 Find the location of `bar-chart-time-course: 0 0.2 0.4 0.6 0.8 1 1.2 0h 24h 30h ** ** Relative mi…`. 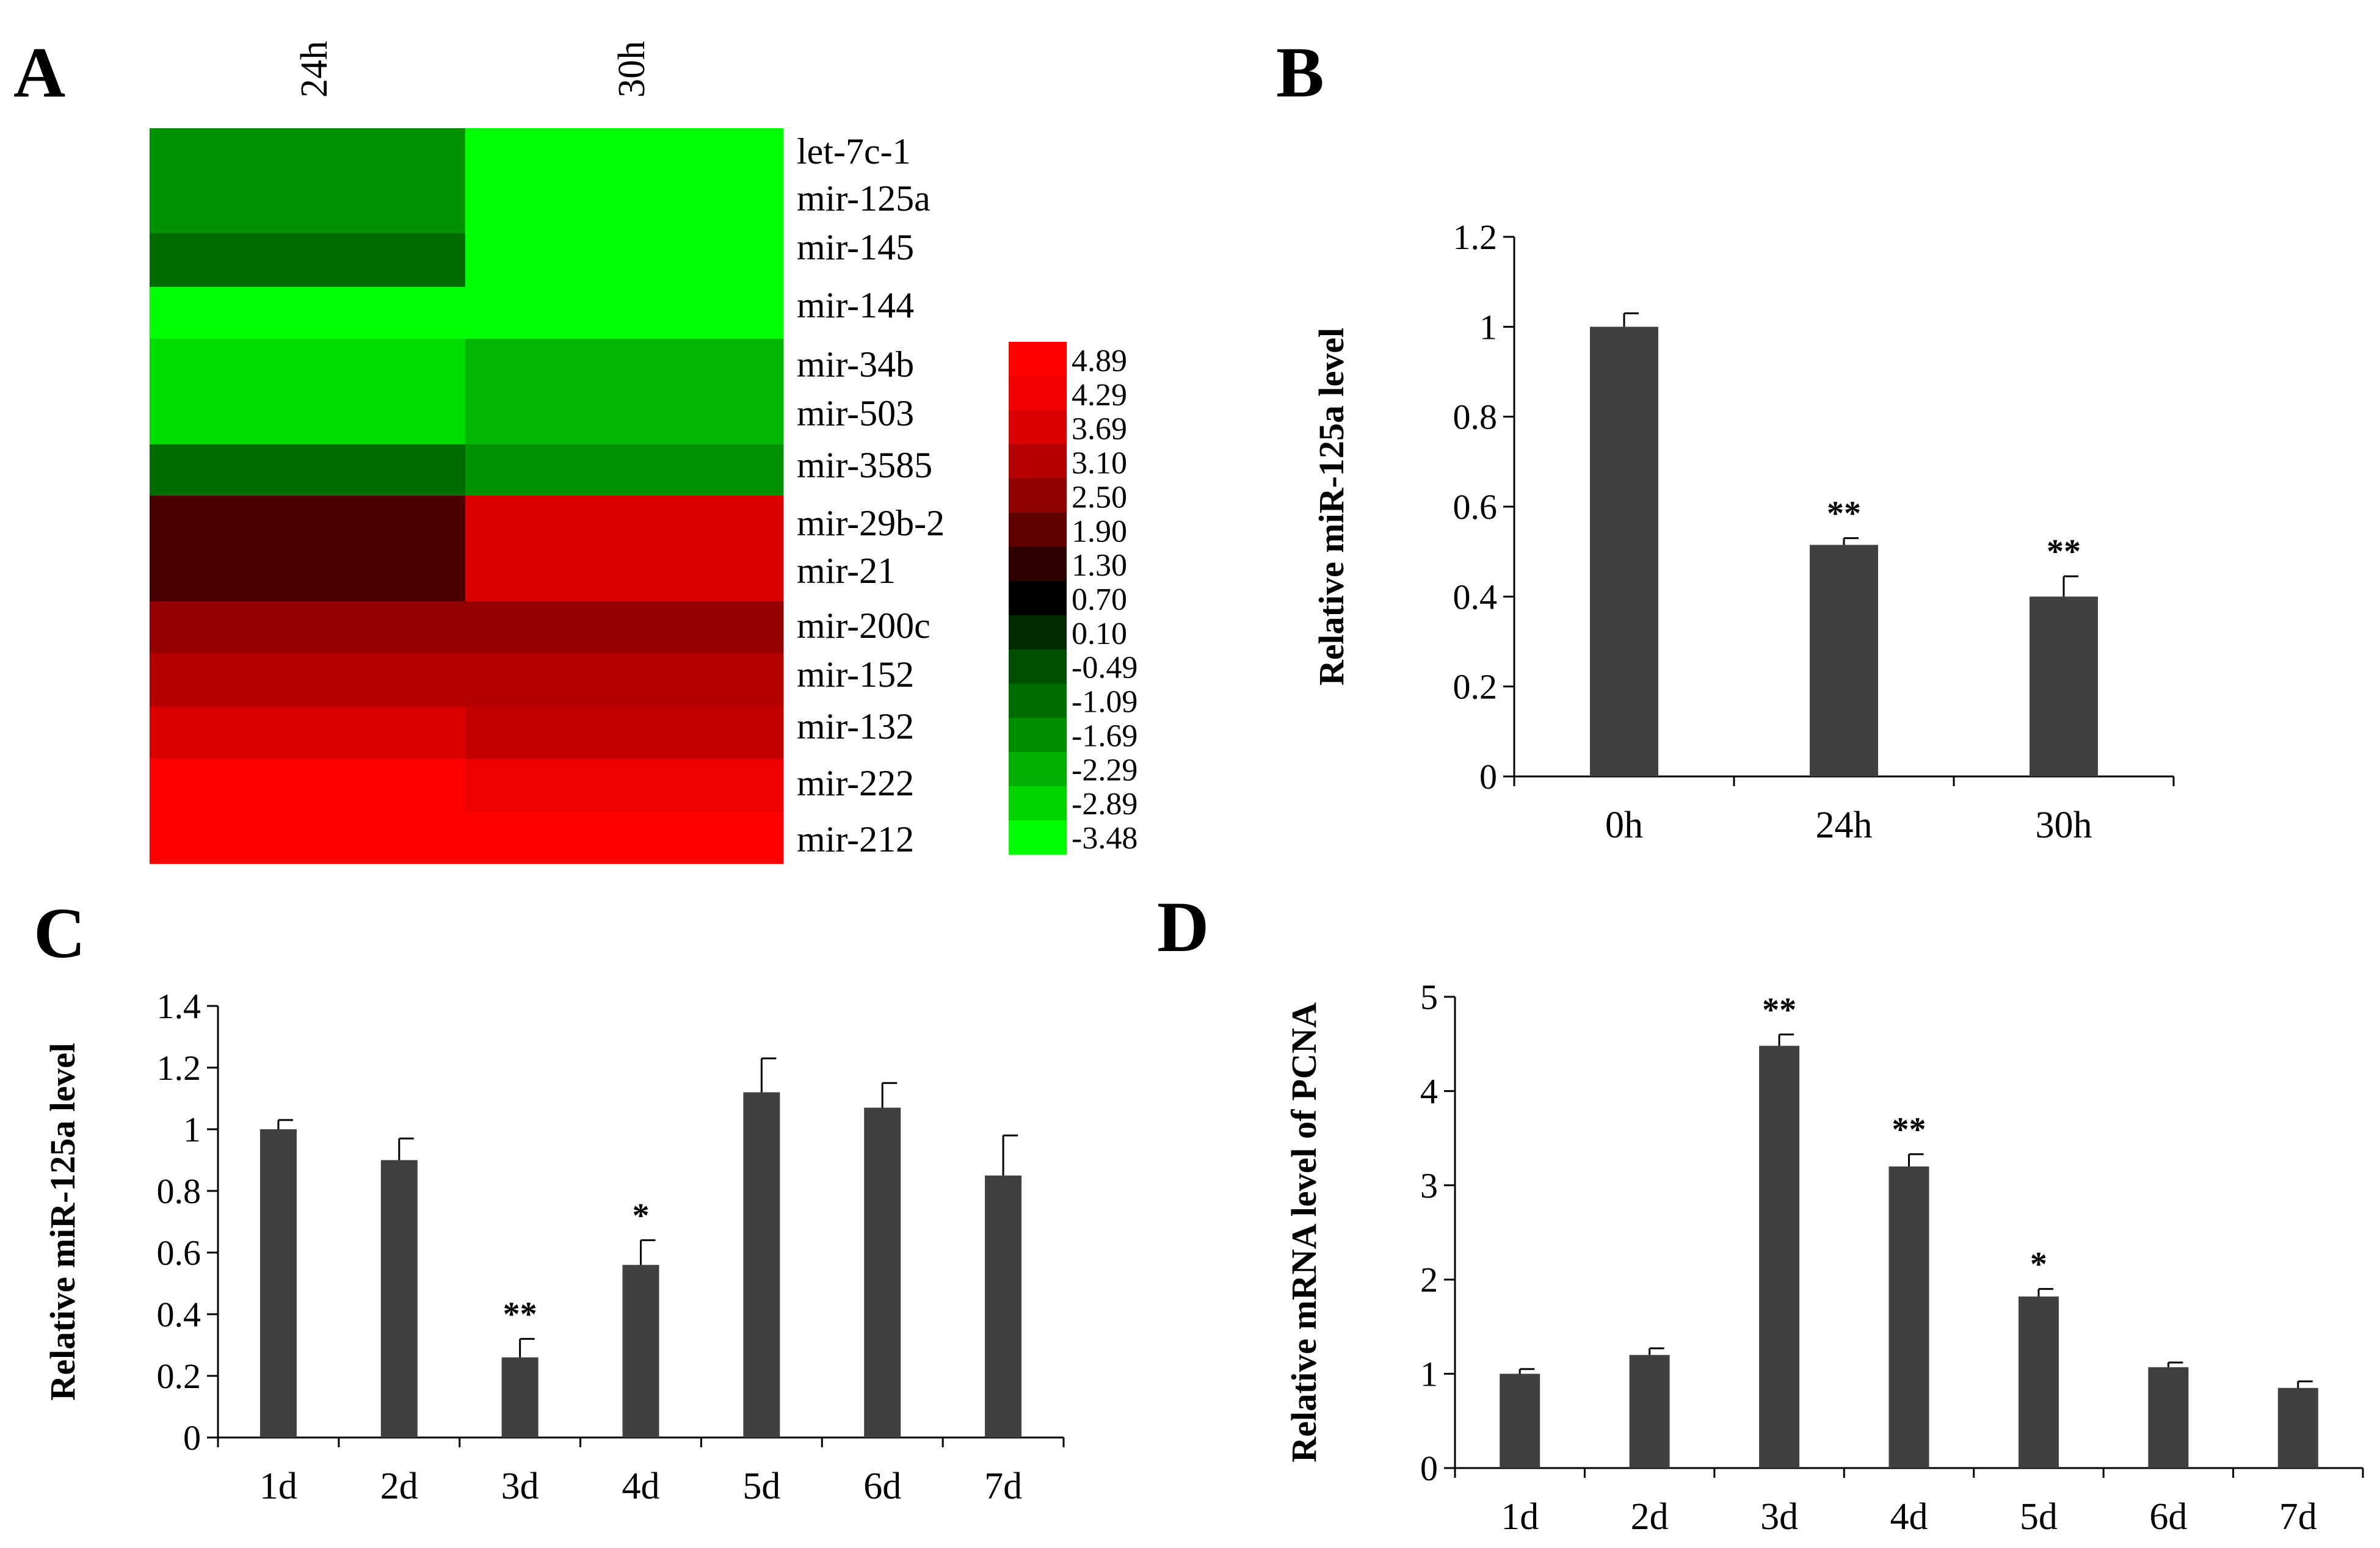

bar-chart-time-course: 0 0.2 0.4 0.6 0.8 1 1.2 0h 24h 30h ** ** Relative mi… is located at coordinates (1743, 531).